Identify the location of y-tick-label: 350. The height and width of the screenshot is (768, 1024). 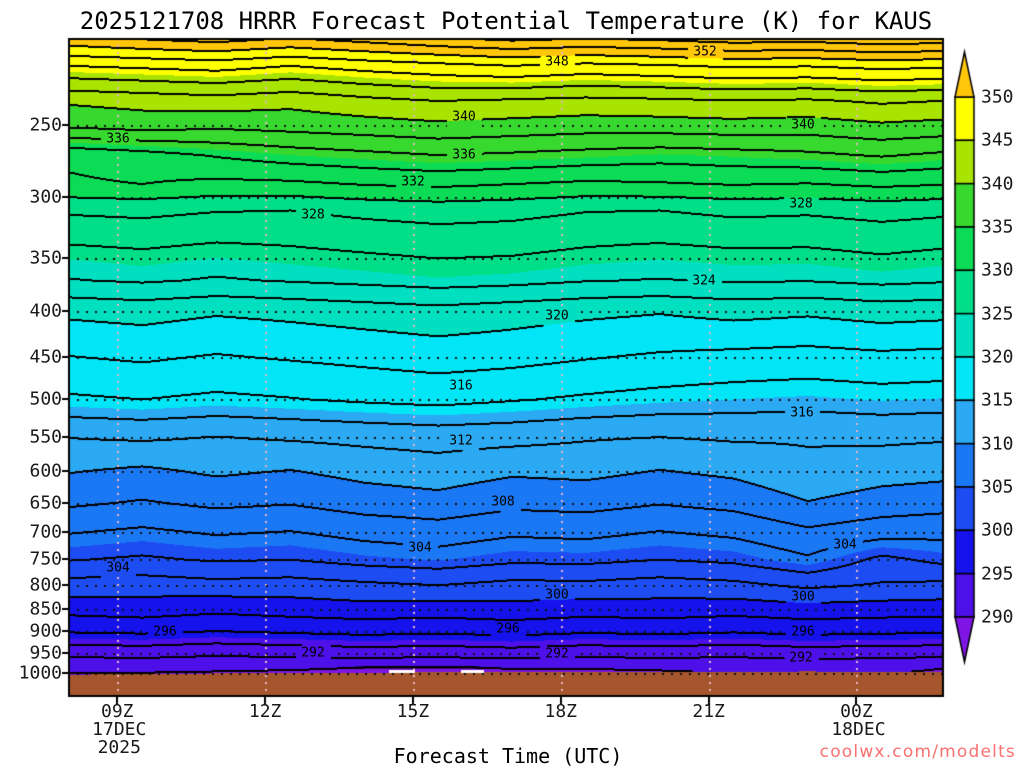
(45, 258).